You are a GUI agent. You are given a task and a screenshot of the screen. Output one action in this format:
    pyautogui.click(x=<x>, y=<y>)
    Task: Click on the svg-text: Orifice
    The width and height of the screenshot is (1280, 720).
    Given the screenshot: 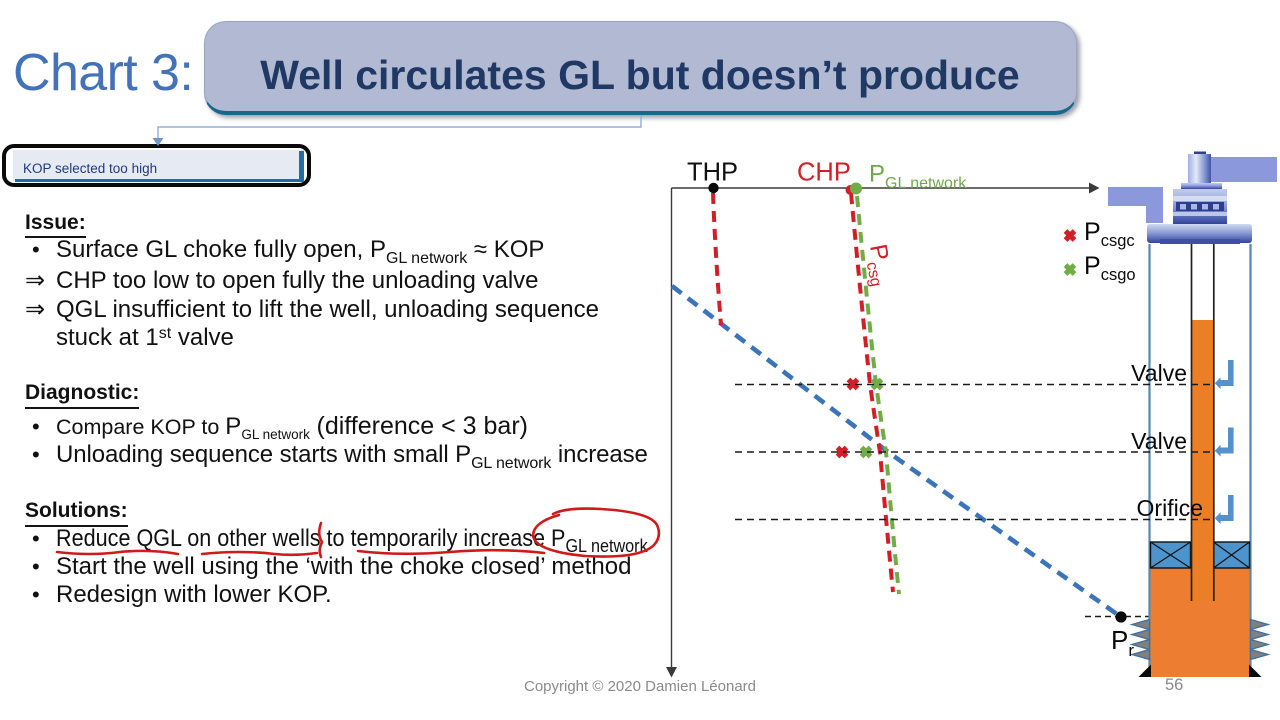 What is the action you would take?
    pyautogui.click(x=1170, y=508)
    